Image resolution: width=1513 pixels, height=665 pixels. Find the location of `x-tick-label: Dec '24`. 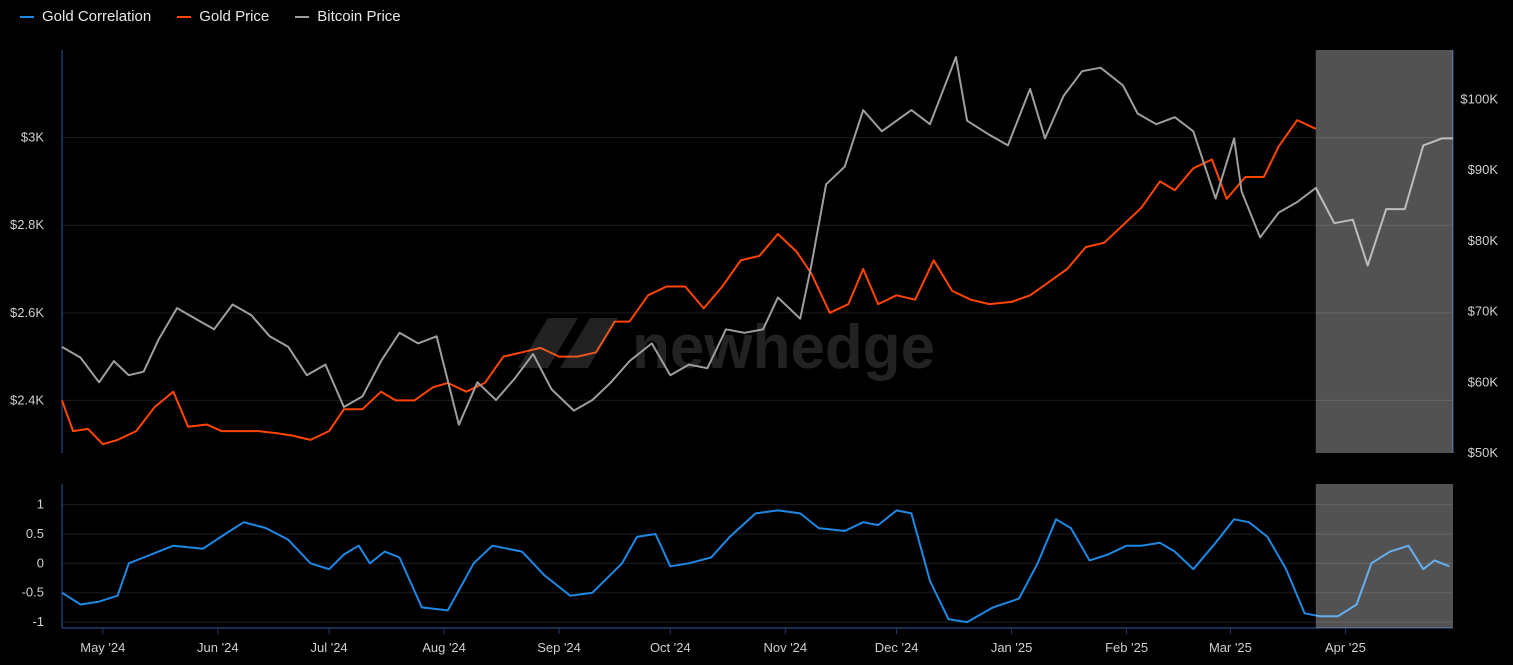

x-tick-label: Dec '24 is located at coordinates (897, 647).